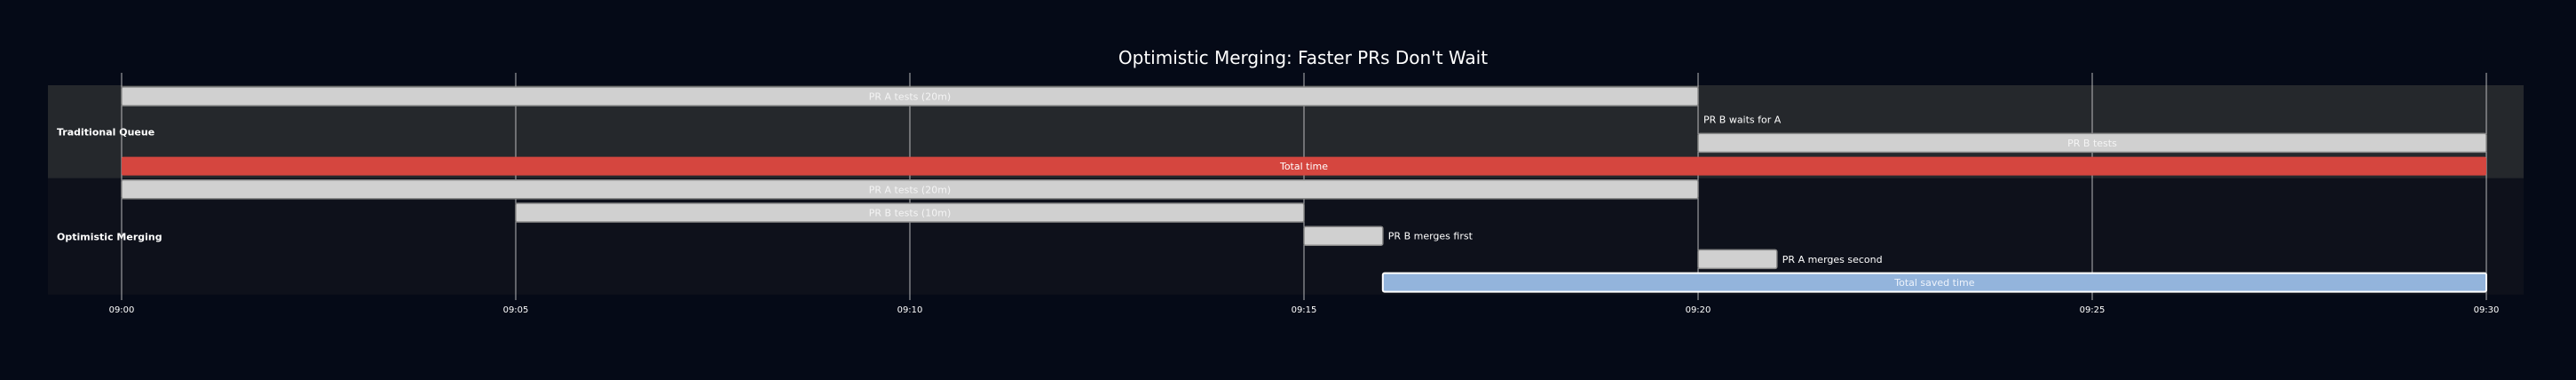 The height and width of the screenshot is (380, 2576). What do you see at coordinates (2487, 310) in the screenshot?
I see `x-tick-label: 09:30` at bounding box center [2487, 310].